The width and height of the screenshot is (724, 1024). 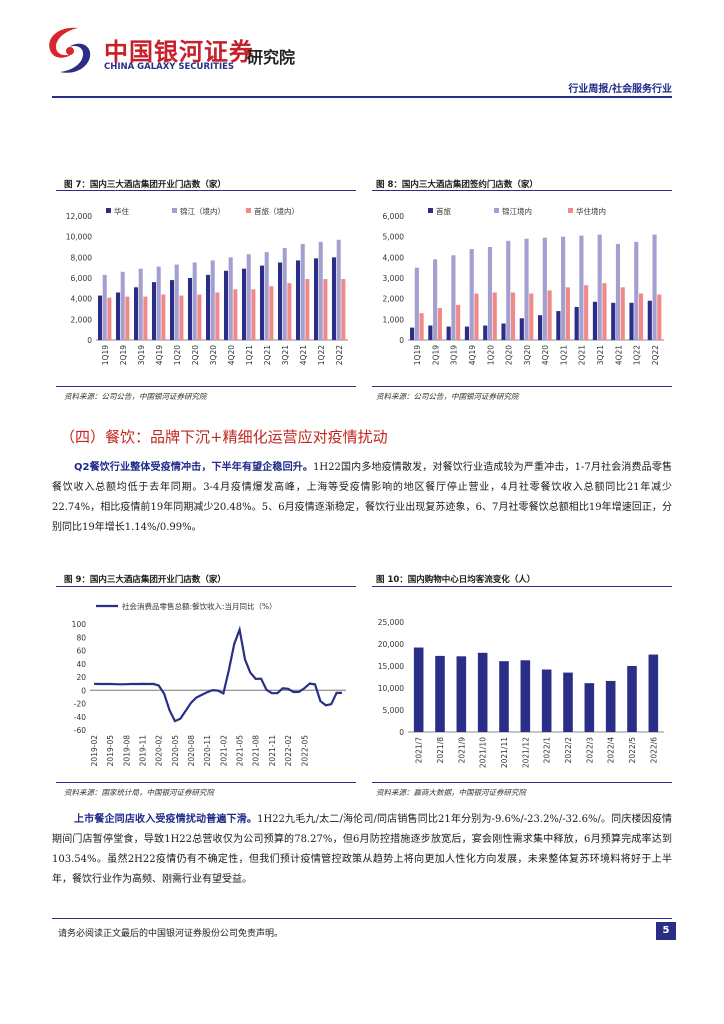 What do you see at coordinates (199, 606) in the screenshot?
I see `fig9-legend-label: 社会消费品零售总额:餐饮收入:当月同比（%）` at bounding box center [199, 606].